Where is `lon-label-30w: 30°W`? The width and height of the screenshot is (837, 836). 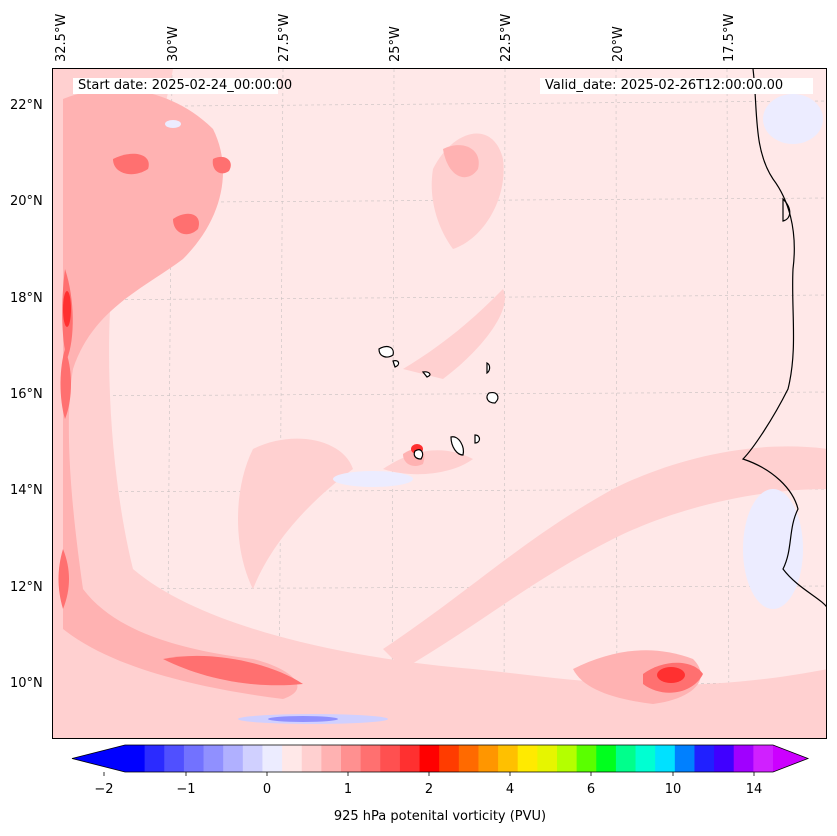
lon-label-30w: 30°W is located at coordinates (173, 44).